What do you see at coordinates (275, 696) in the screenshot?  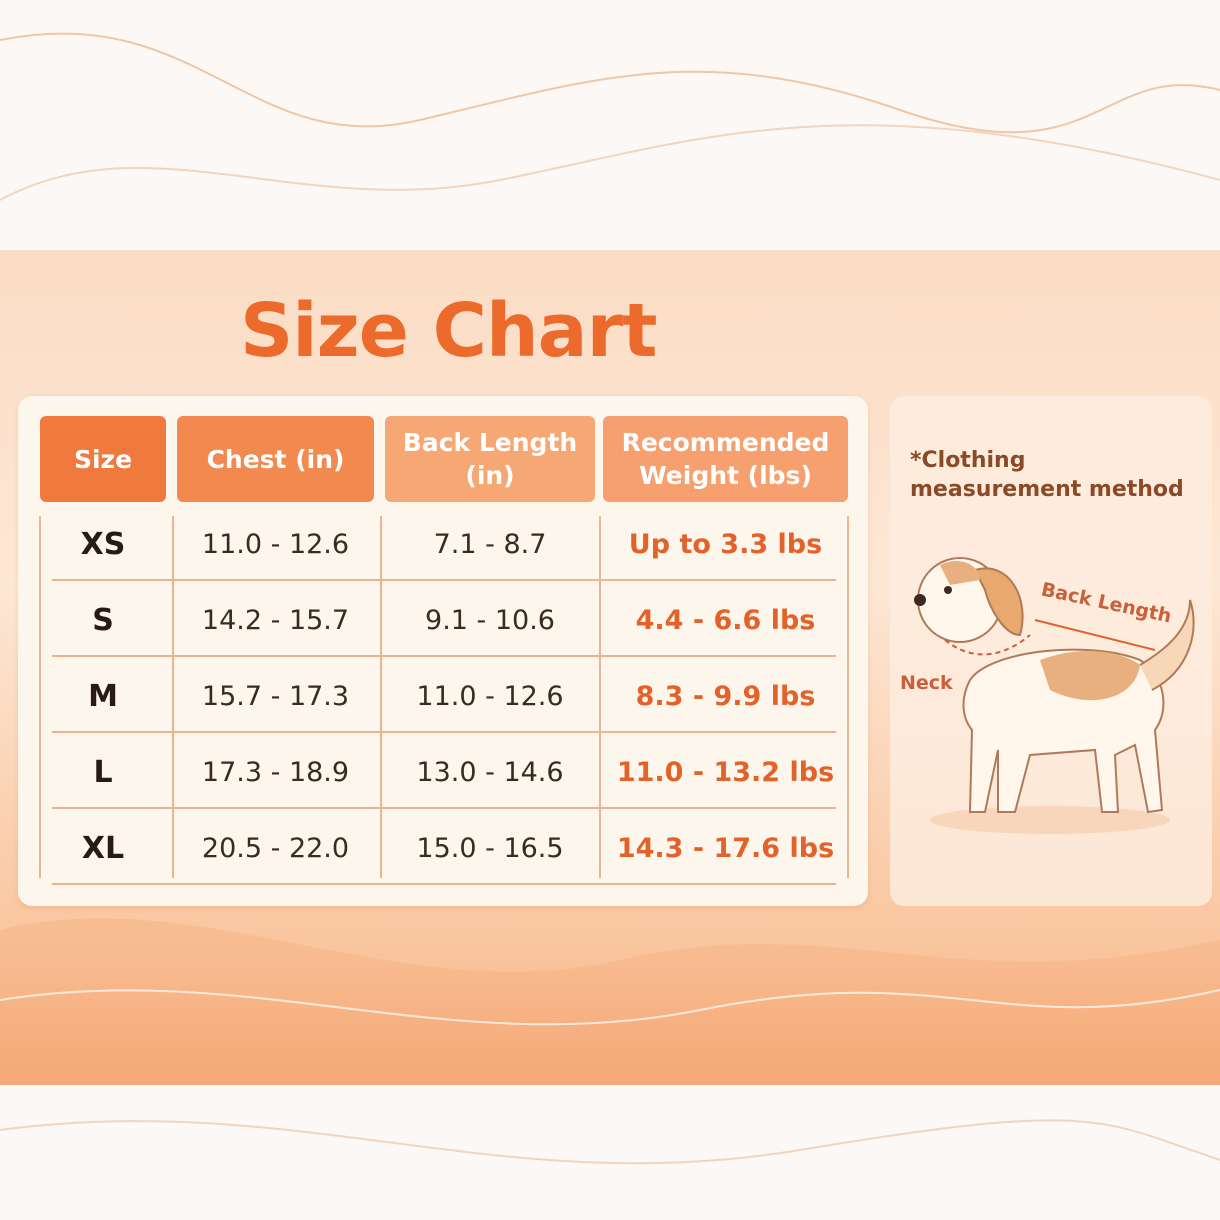 I see `table-cell: 15.7 - 17.3` at bounding box center [275, 696].